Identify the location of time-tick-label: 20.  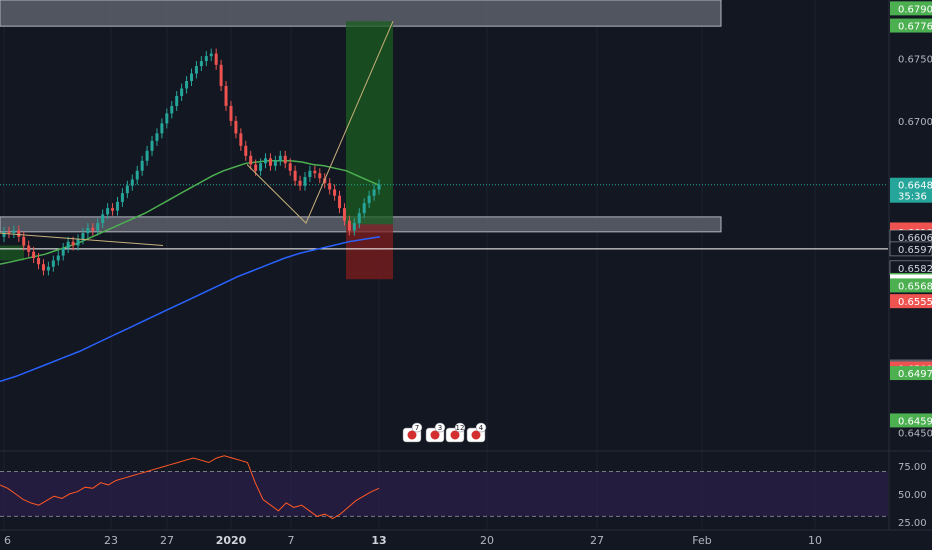
(487, 540).